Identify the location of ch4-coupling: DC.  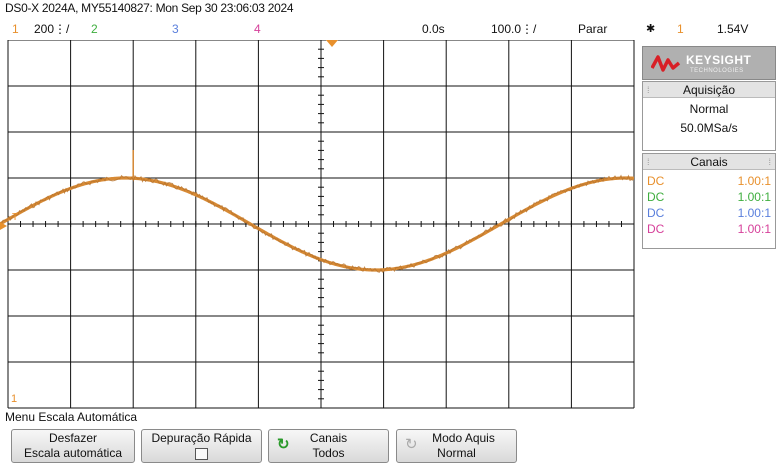
(656, 229).